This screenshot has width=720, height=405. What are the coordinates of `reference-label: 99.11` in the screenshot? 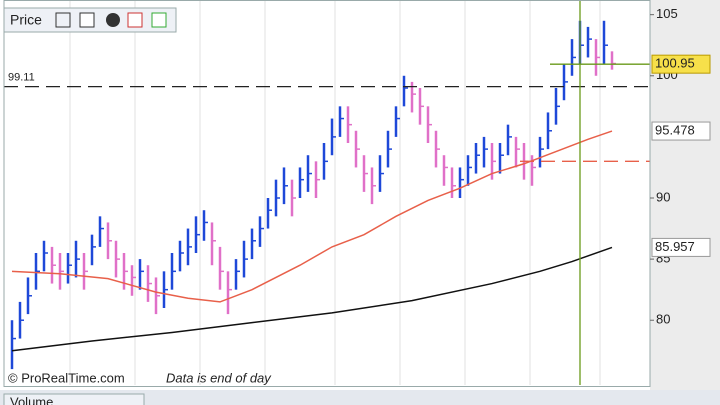 It's located at (21, 78).